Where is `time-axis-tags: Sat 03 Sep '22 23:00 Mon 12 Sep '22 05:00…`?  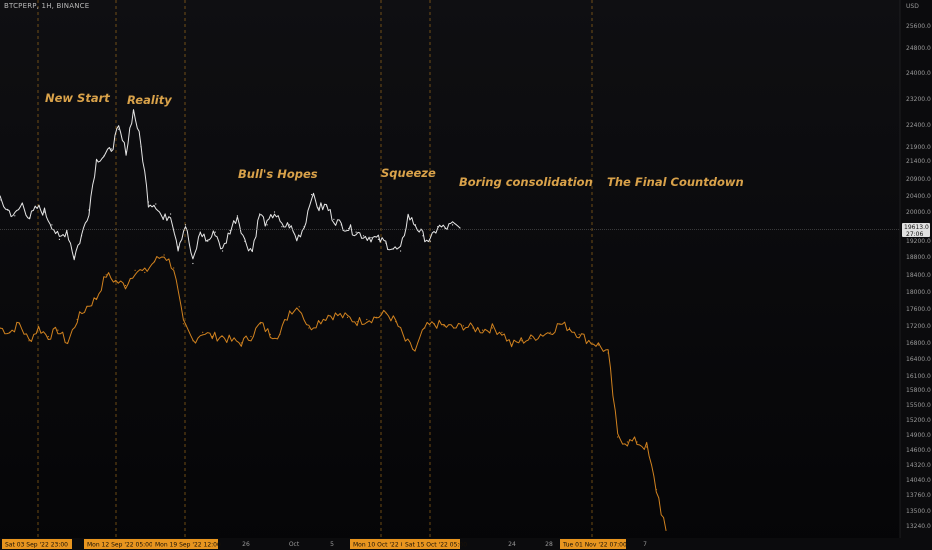
time-axis-tags: Sat 03 Sep '22 23:00 Mon 12 Sep '22 05:00… is located at coordinates (314, 544).